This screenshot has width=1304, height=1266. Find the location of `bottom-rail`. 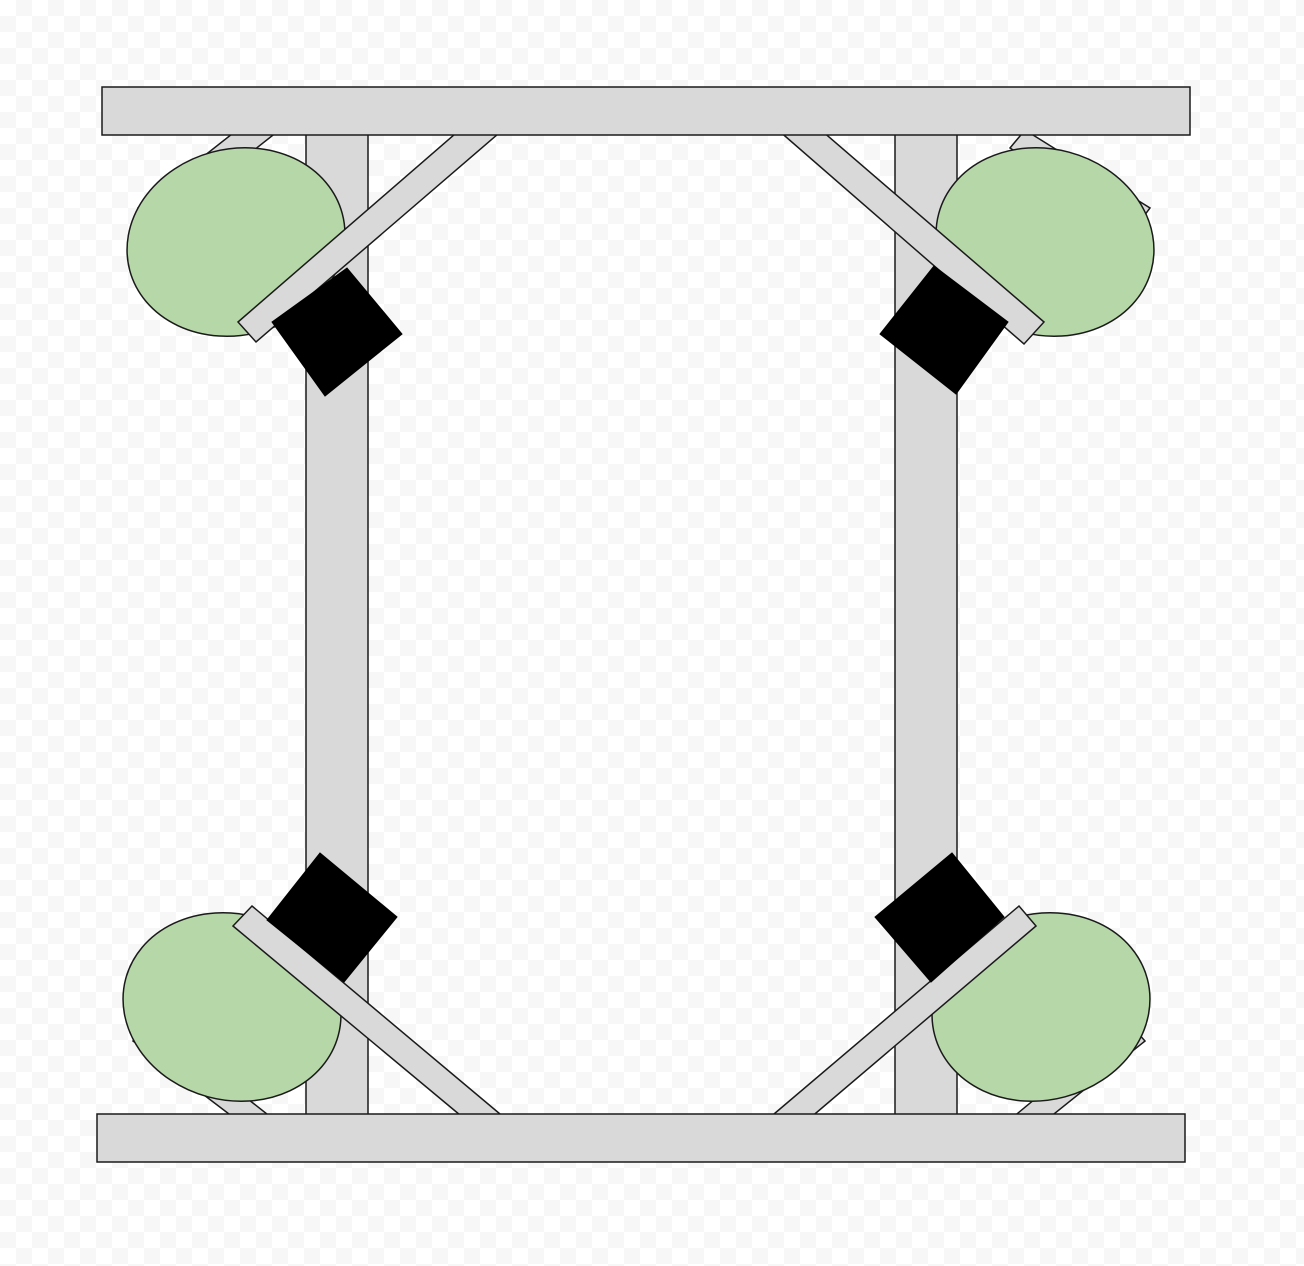

bottom-rail is located at coordinates (641, 1138).